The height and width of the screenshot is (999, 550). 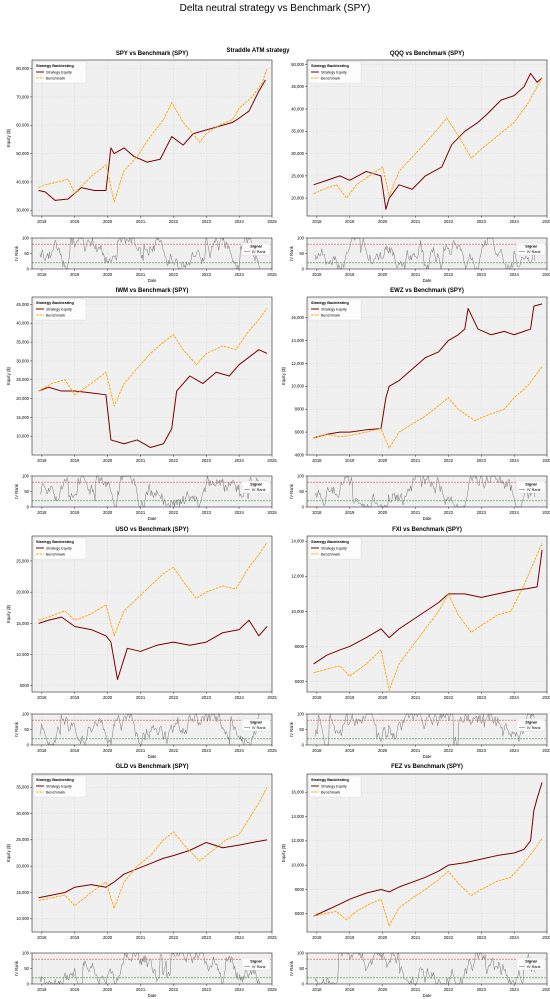 What do you see at coordinates (546, 460) in the screenshot?
I see `x-tick-label: 2025` at bounding box center [546, 460].